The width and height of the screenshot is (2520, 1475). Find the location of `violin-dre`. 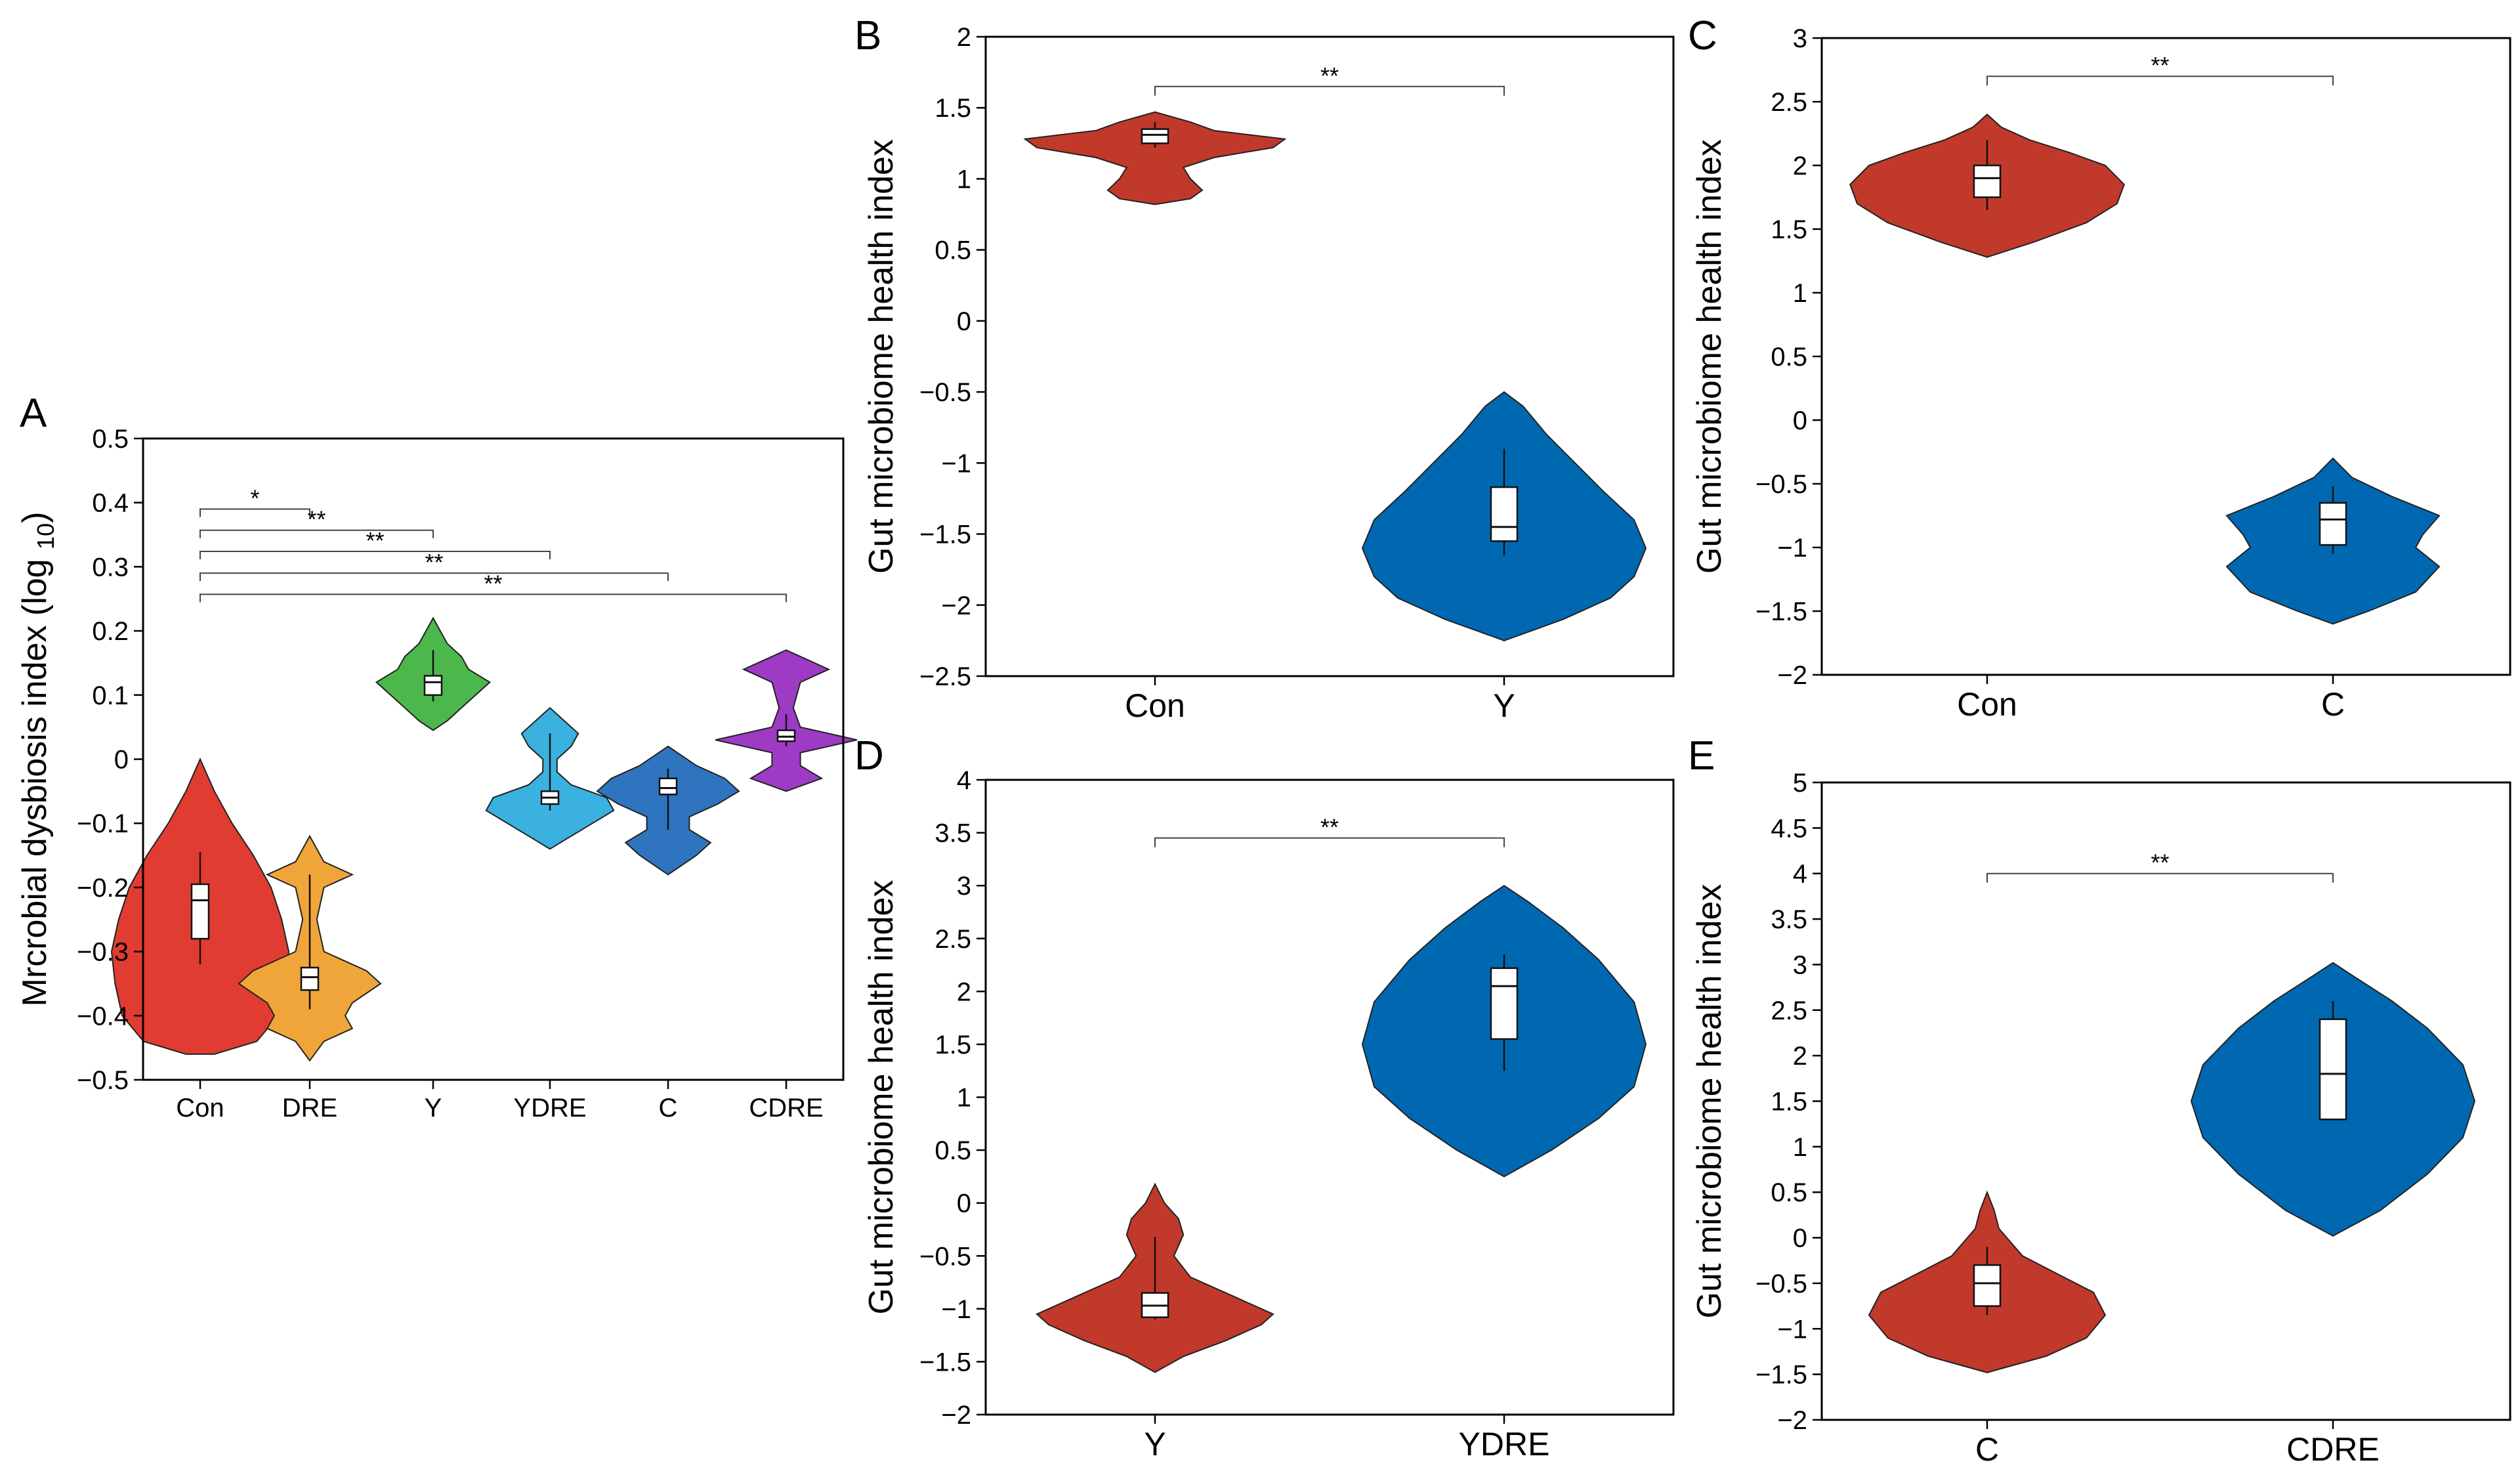

violin-dre is located at coordinates (310, 948).